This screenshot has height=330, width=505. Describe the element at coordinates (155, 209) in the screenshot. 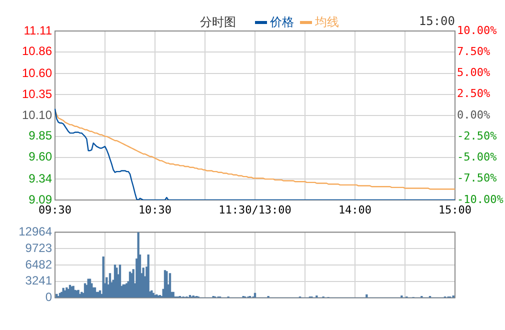

I see `x-tick-label: 10:30` at that location.